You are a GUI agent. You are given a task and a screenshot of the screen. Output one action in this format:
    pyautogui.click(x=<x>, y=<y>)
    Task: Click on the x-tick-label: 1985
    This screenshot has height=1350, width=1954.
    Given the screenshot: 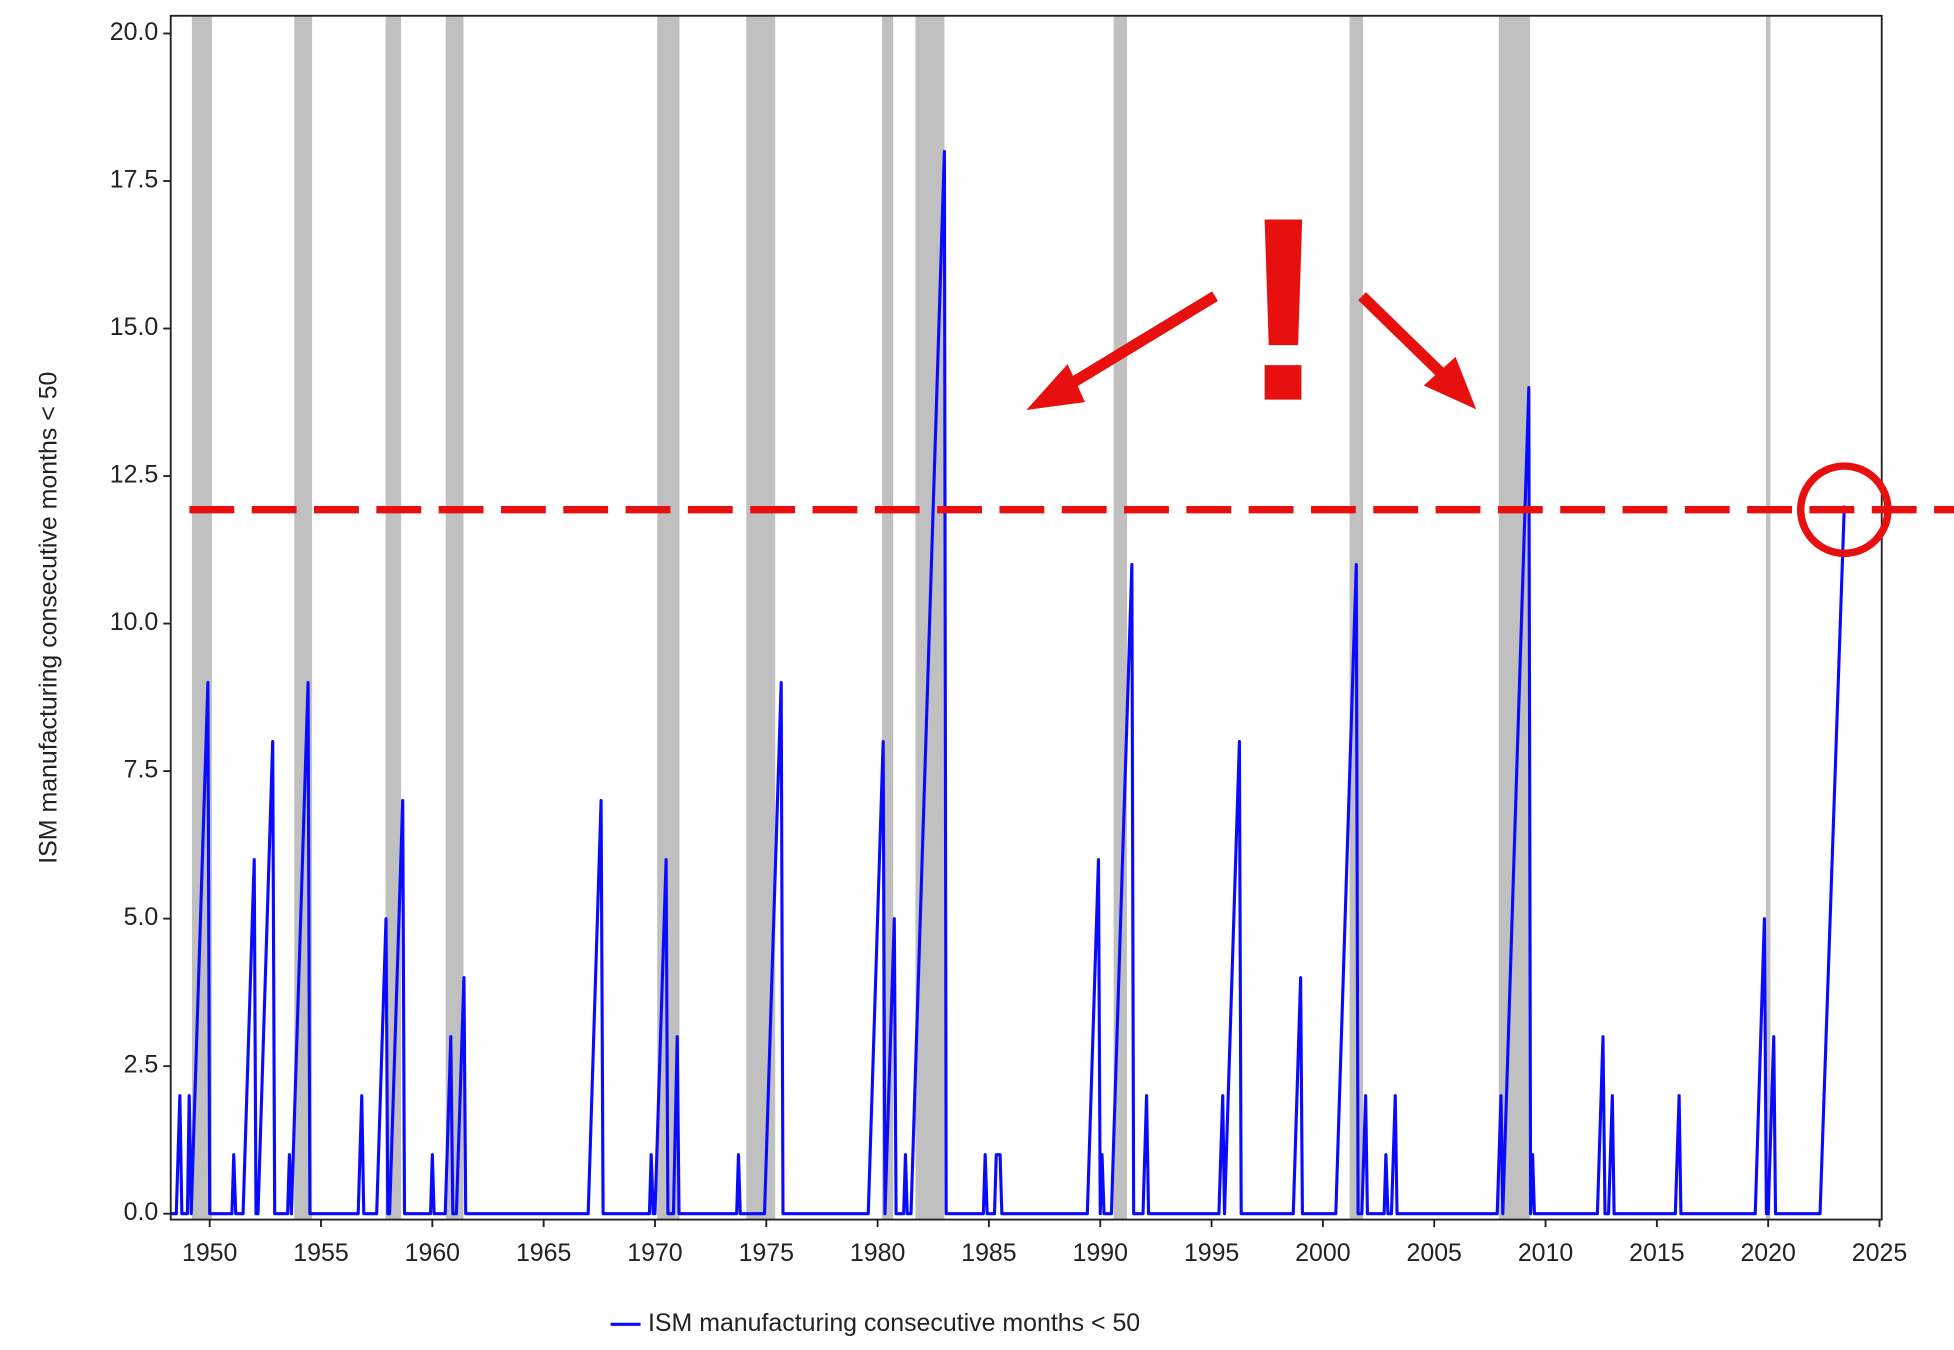 What is the action you would take?
    pyautogui.click(x=988, y=1253)
    